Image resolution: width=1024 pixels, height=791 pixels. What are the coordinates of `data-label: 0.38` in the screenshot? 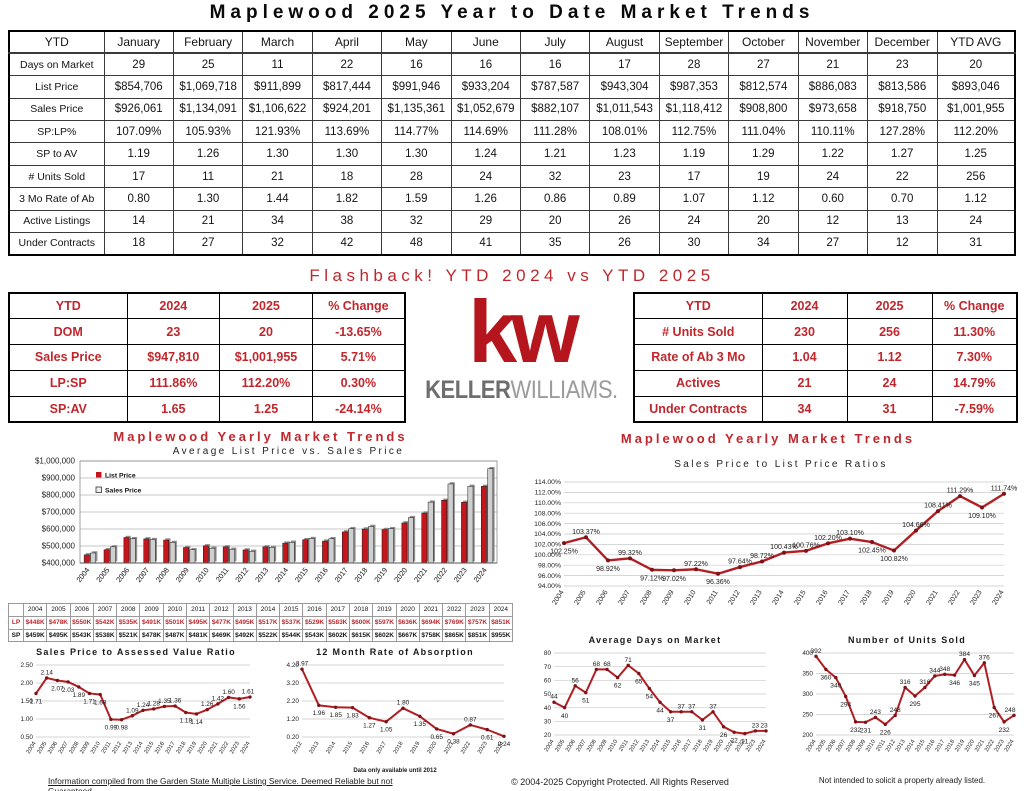 It's located at (453, 742).